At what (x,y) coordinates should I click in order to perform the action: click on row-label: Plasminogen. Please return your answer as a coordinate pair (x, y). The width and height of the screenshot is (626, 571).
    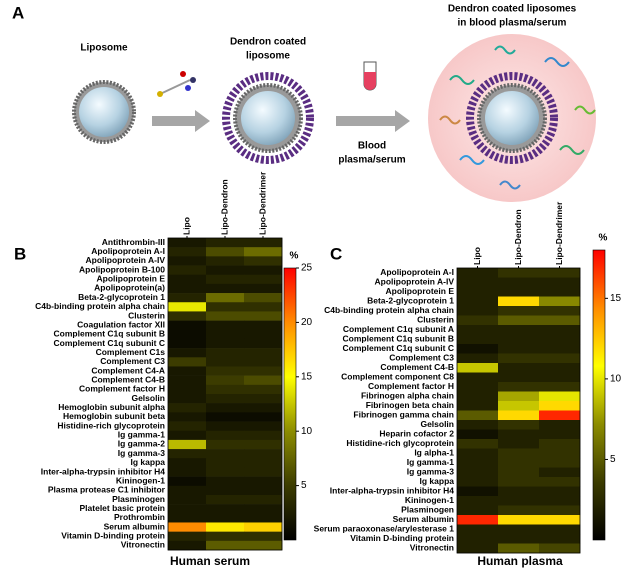
    Looking at the image, I should click on (138, 499).